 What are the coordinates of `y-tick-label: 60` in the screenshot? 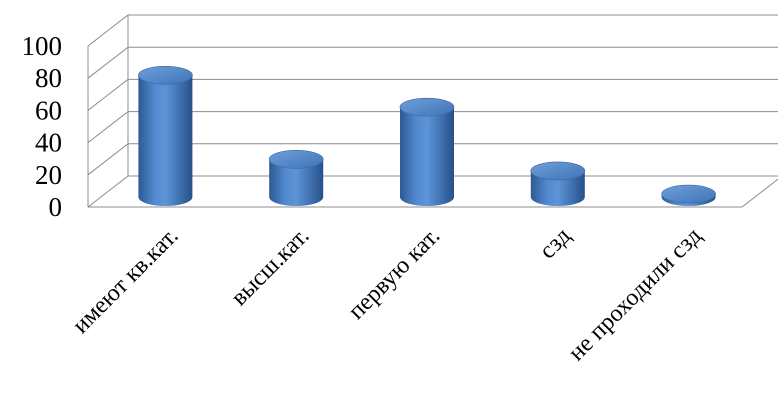 It's located at (48, 110).